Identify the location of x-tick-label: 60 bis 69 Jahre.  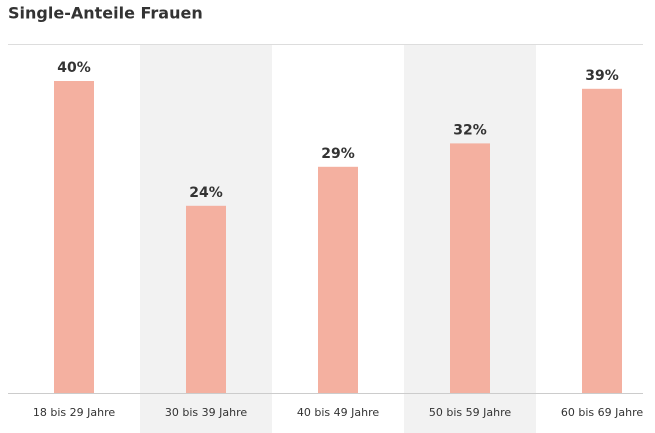
(602, 412).